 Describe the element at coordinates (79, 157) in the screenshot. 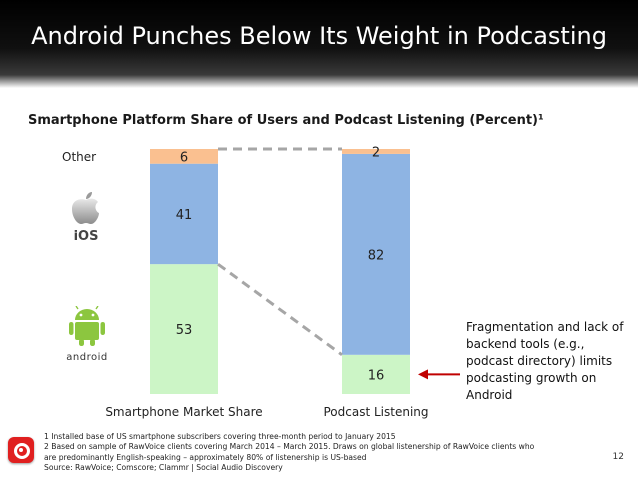

I see `legend-other-label: Other` at that location.